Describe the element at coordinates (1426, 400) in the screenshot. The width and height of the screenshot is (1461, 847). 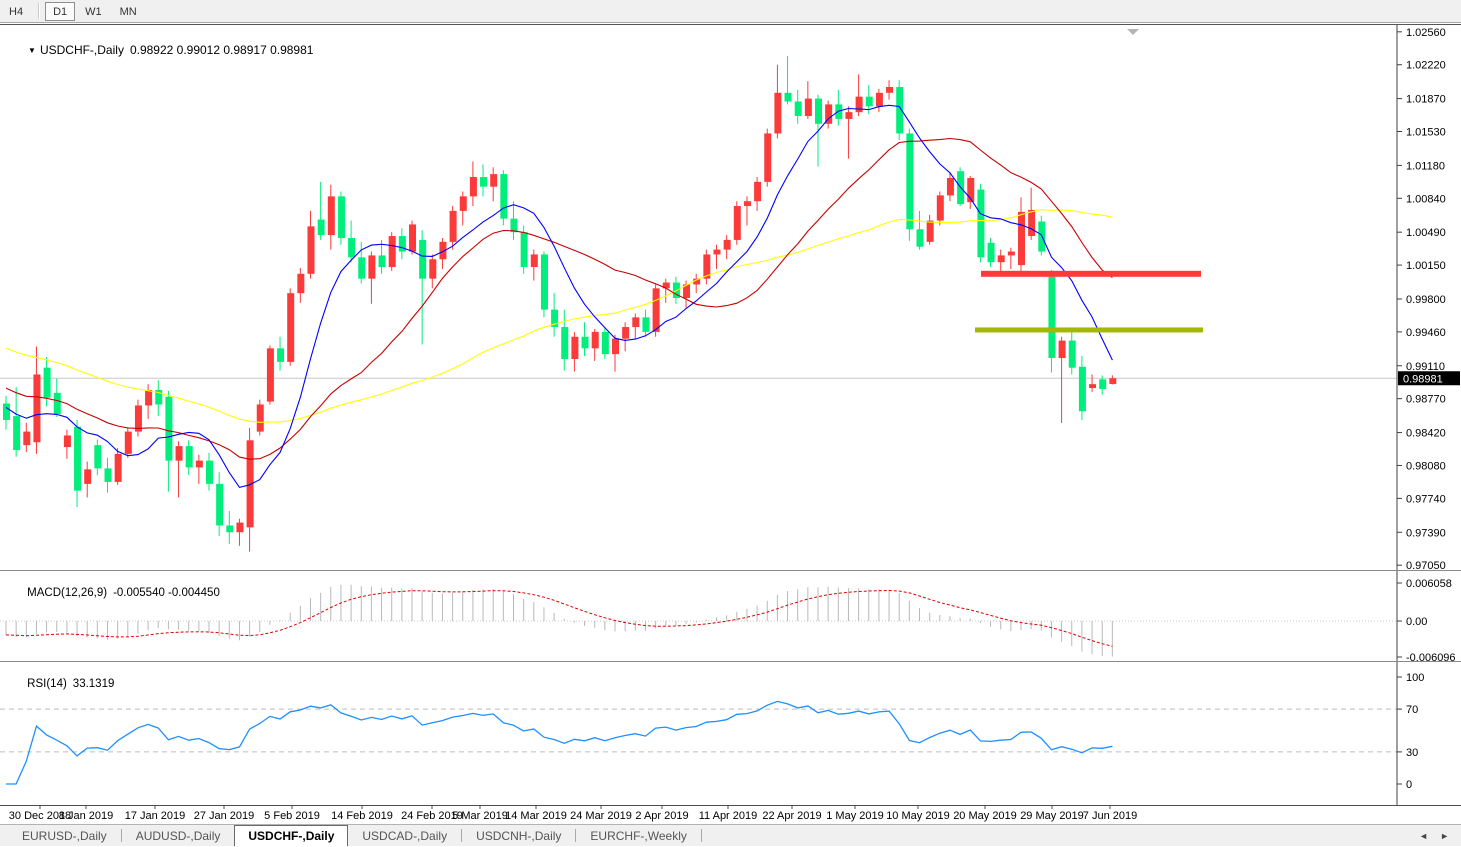
I see `svg-text: 0.98770` at that location.